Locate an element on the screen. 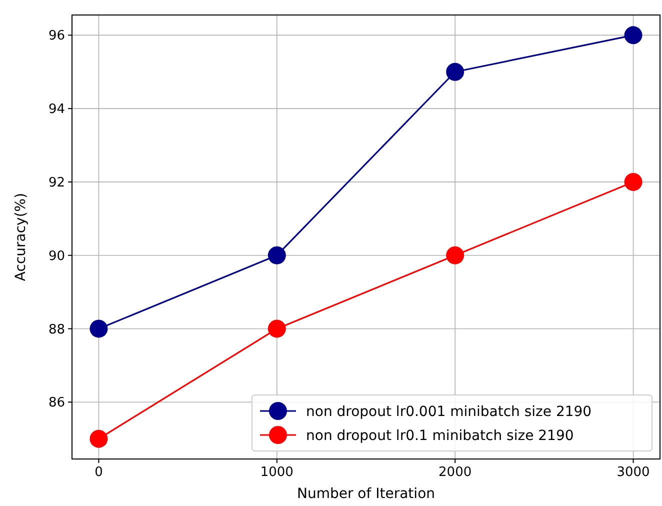 The image size is (662, 506). x-tick-label: 2000 is located at coordinates (455, 472).